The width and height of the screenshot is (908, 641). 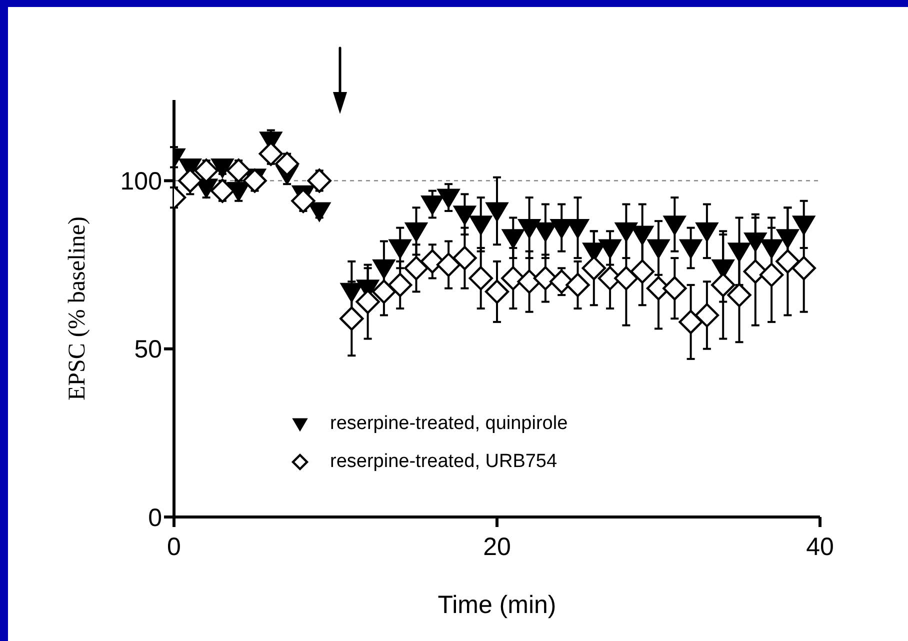 I want to click on x-tick-label: 0, so click(x=174, y=546).